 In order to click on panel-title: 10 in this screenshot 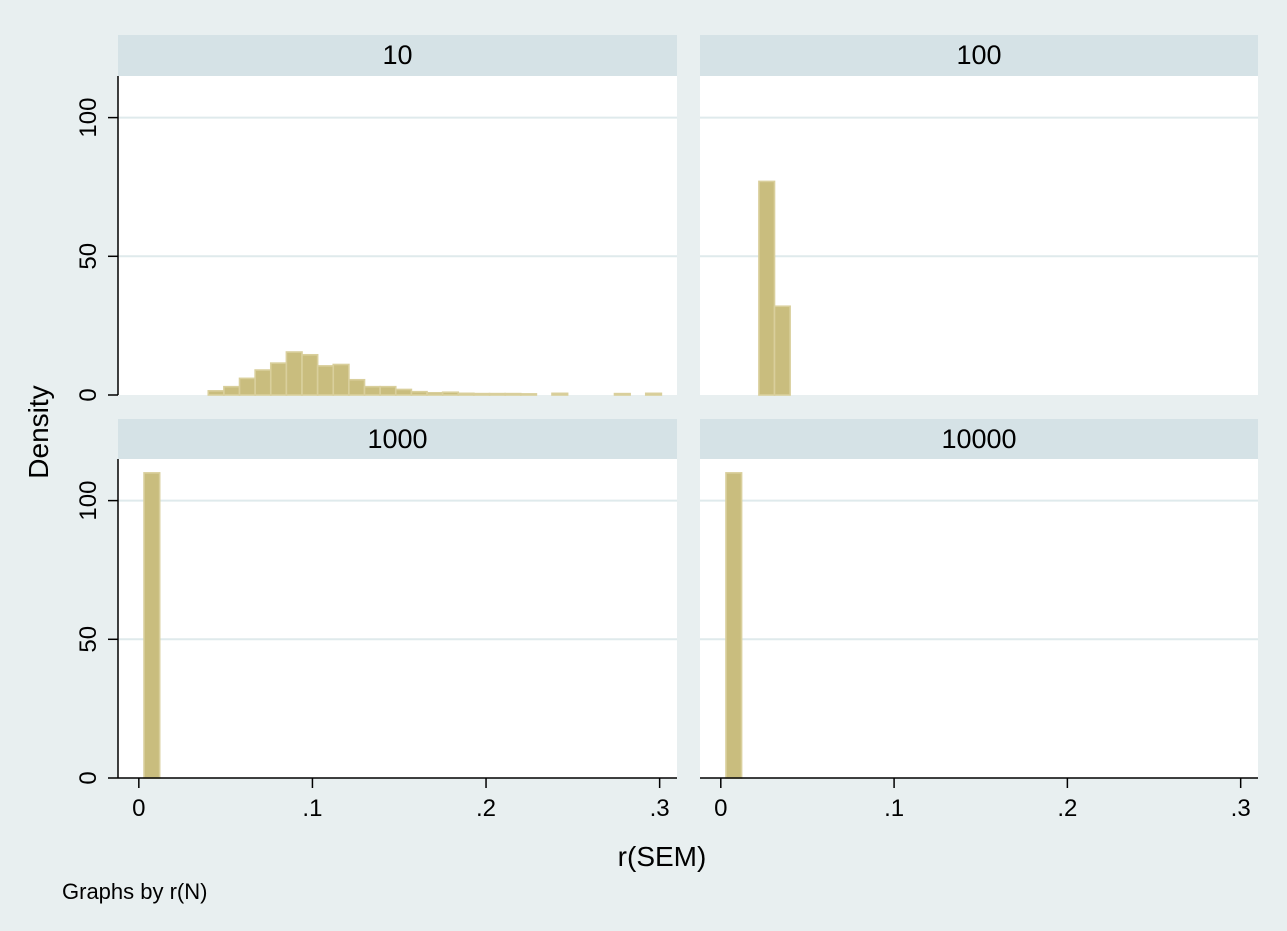, I will do `click(397, 55)`.